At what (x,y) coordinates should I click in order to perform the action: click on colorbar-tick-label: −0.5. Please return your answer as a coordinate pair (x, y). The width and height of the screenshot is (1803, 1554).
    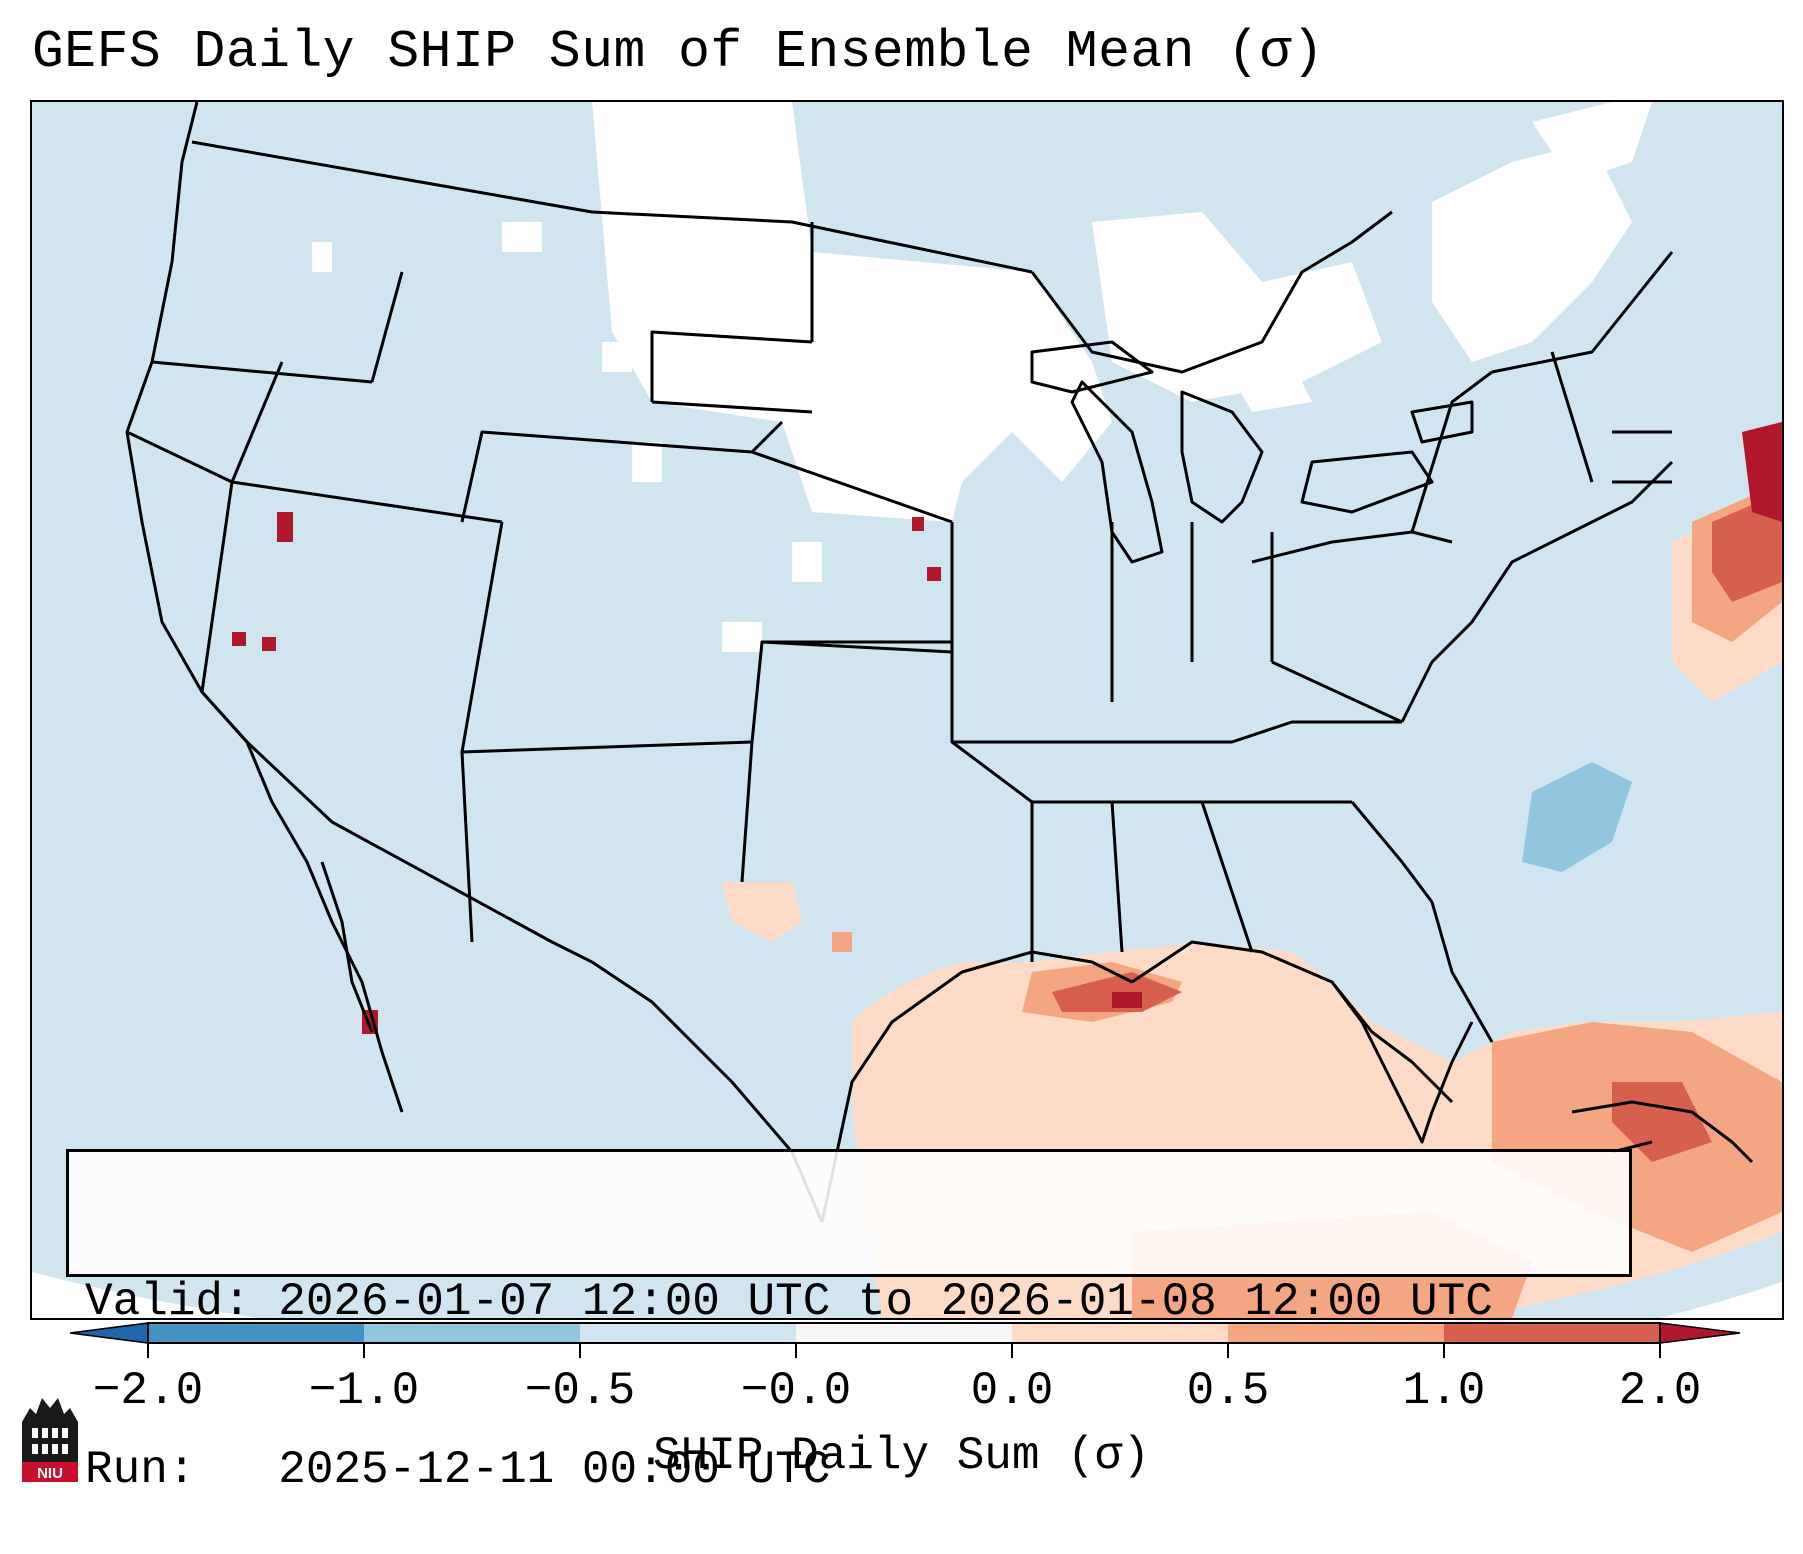
    Looking at the image, I should click on (580, 1391).